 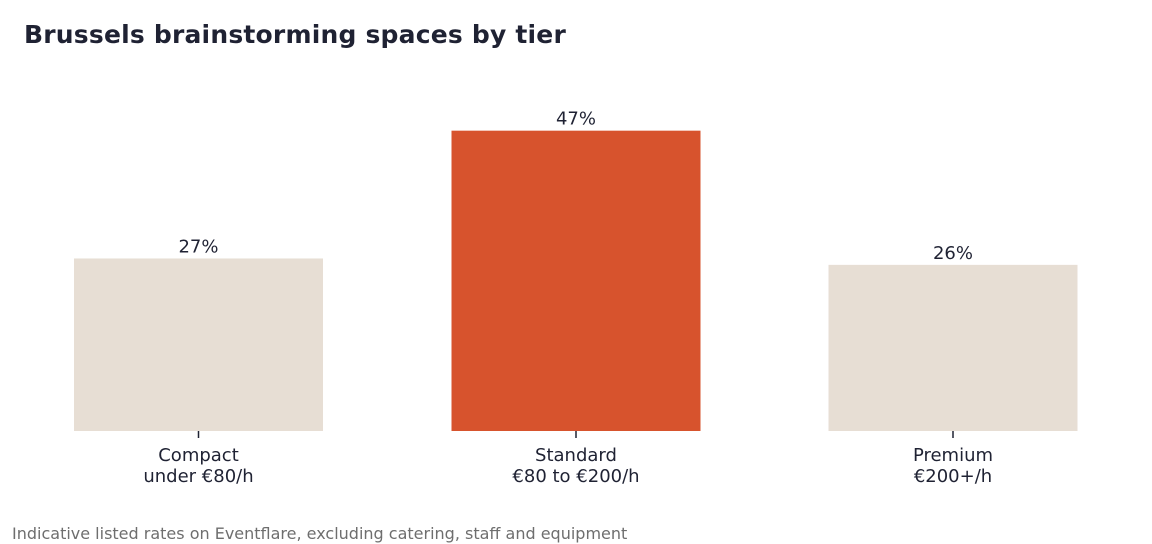 I want to click on x-tick-label-standard: Standard €80 to €200/h, so click(x=575, y=466).